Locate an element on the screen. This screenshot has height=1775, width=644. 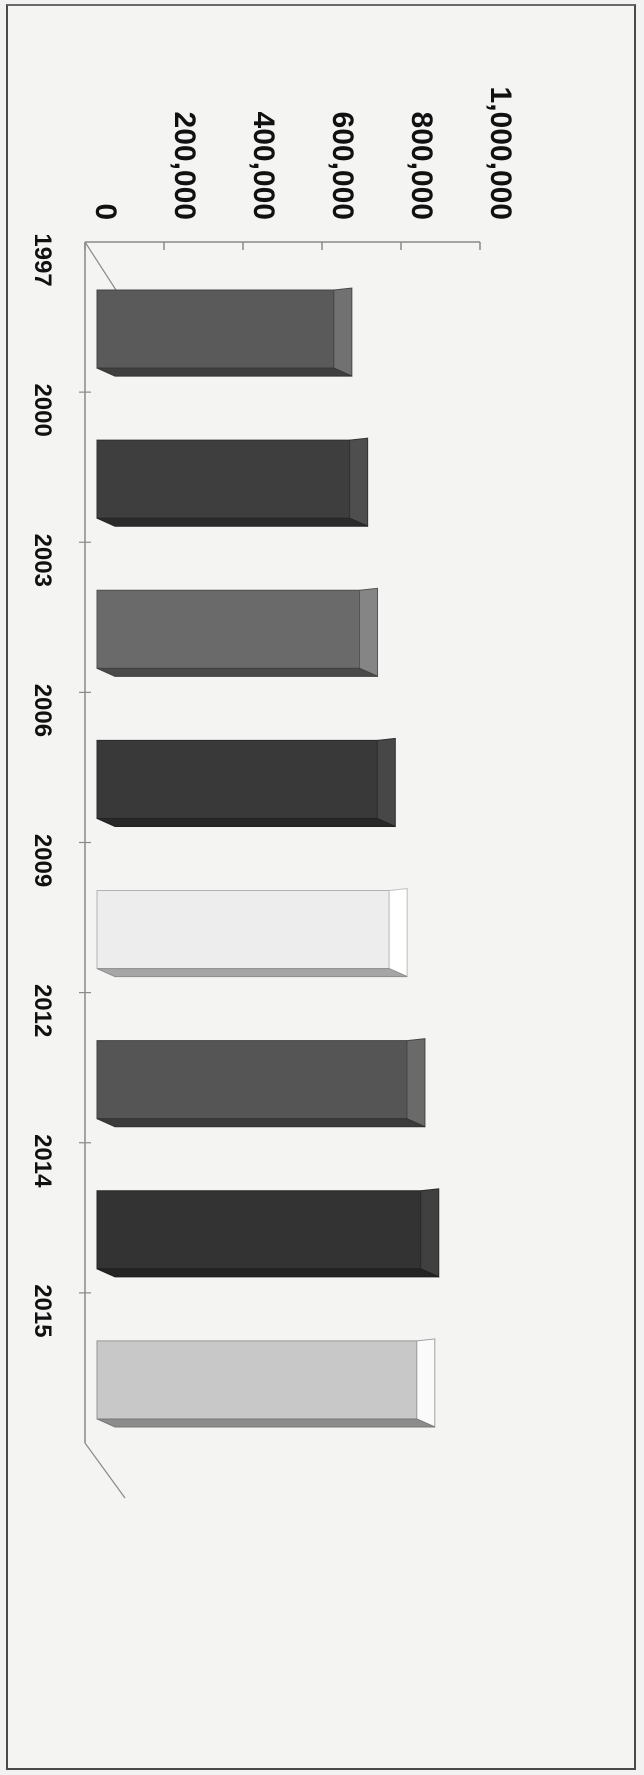
category-label: 2009 is located at coordinates (42, 860).